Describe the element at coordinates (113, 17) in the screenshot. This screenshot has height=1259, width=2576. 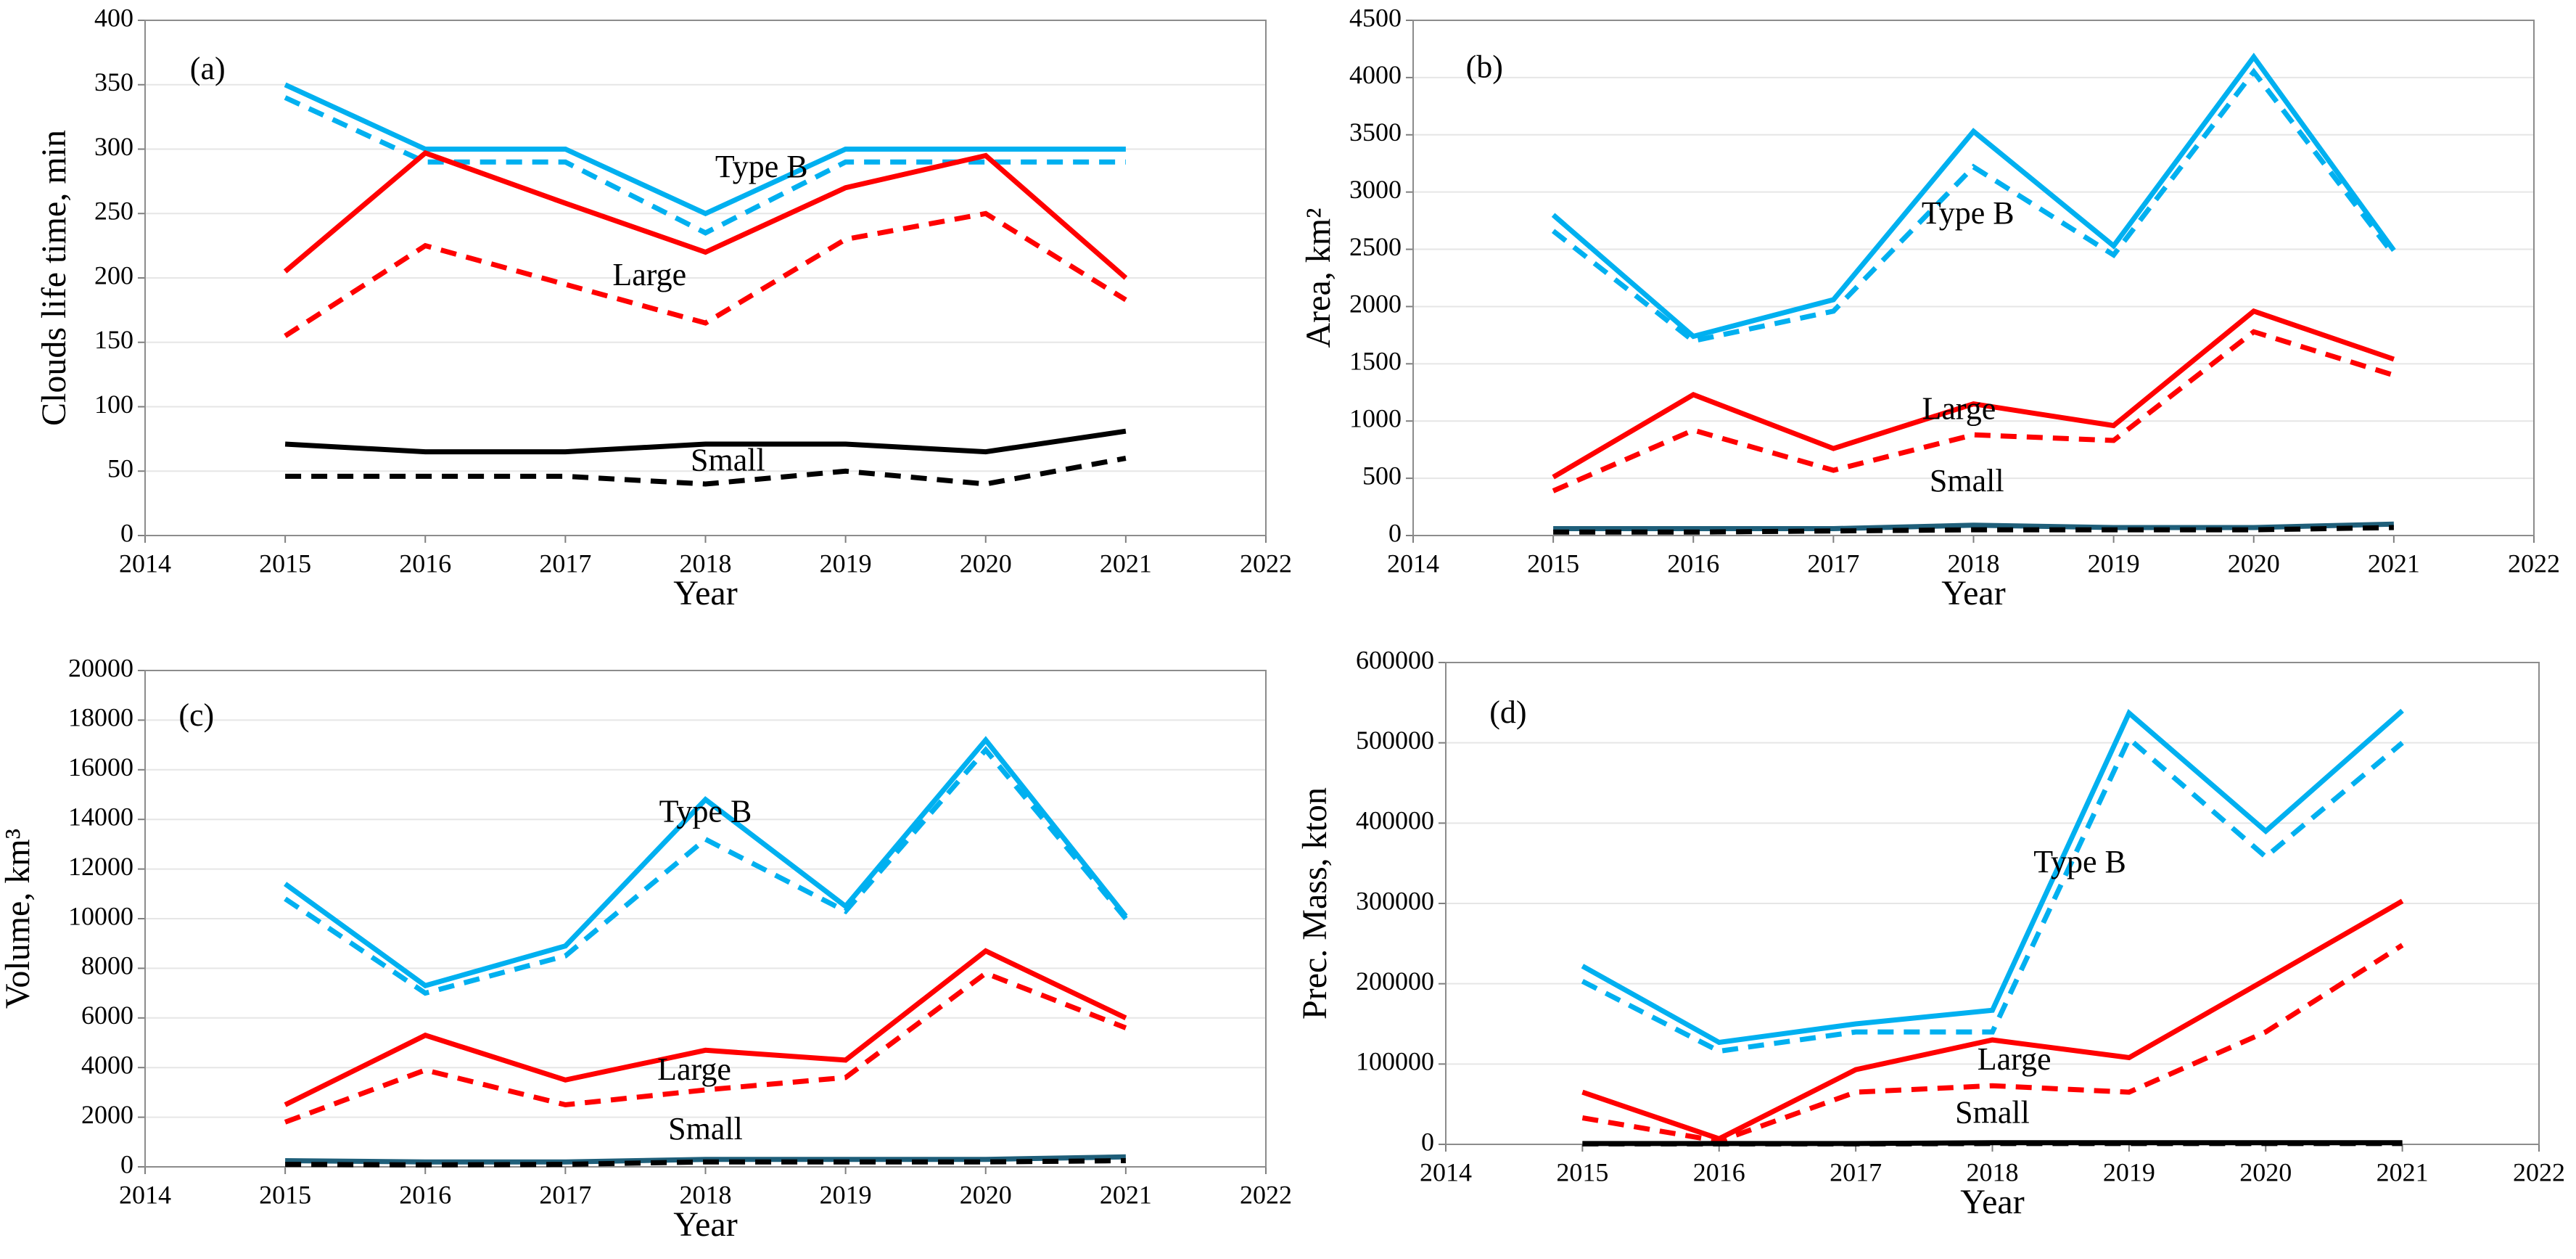
I see `y-tick-label: 400` at that location.